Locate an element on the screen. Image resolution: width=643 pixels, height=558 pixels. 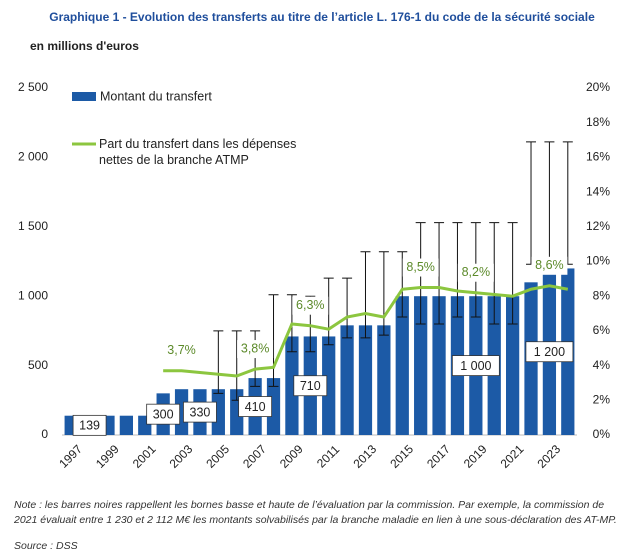
data-label: 3,8% is located at coordinates (255, 348).